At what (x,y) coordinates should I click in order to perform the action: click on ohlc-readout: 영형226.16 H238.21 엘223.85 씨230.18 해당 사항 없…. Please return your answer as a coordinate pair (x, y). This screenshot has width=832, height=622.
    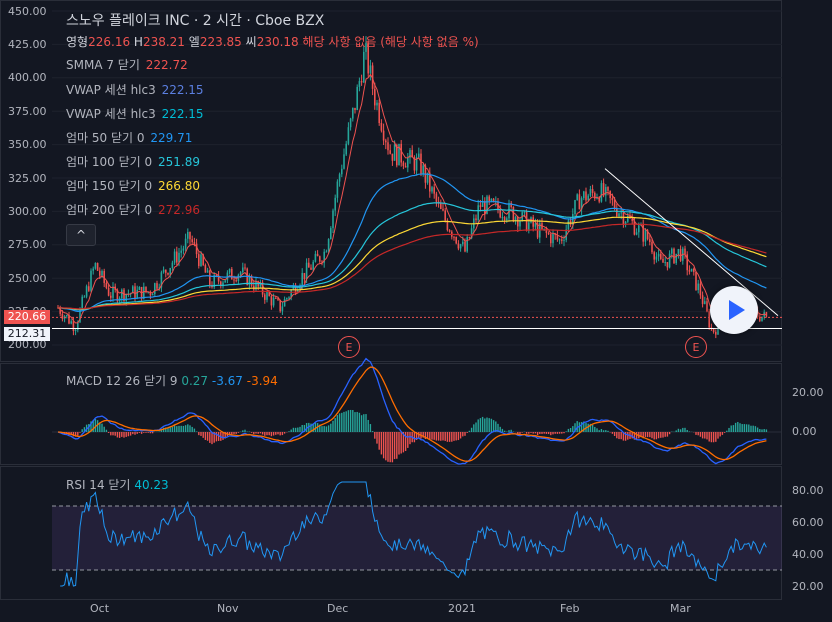
    Looking at the image, I should click on (272, 41).